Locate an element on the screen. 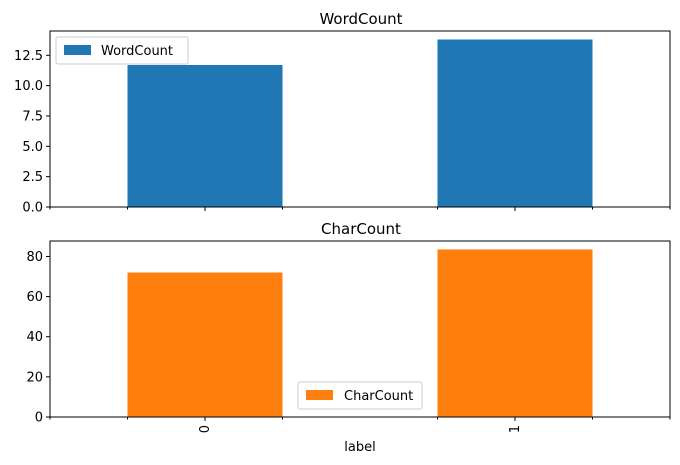 The image size is (680, 465). charcount-y-axis: 0 20 40 60 80 is located at coordinates (38, 338).